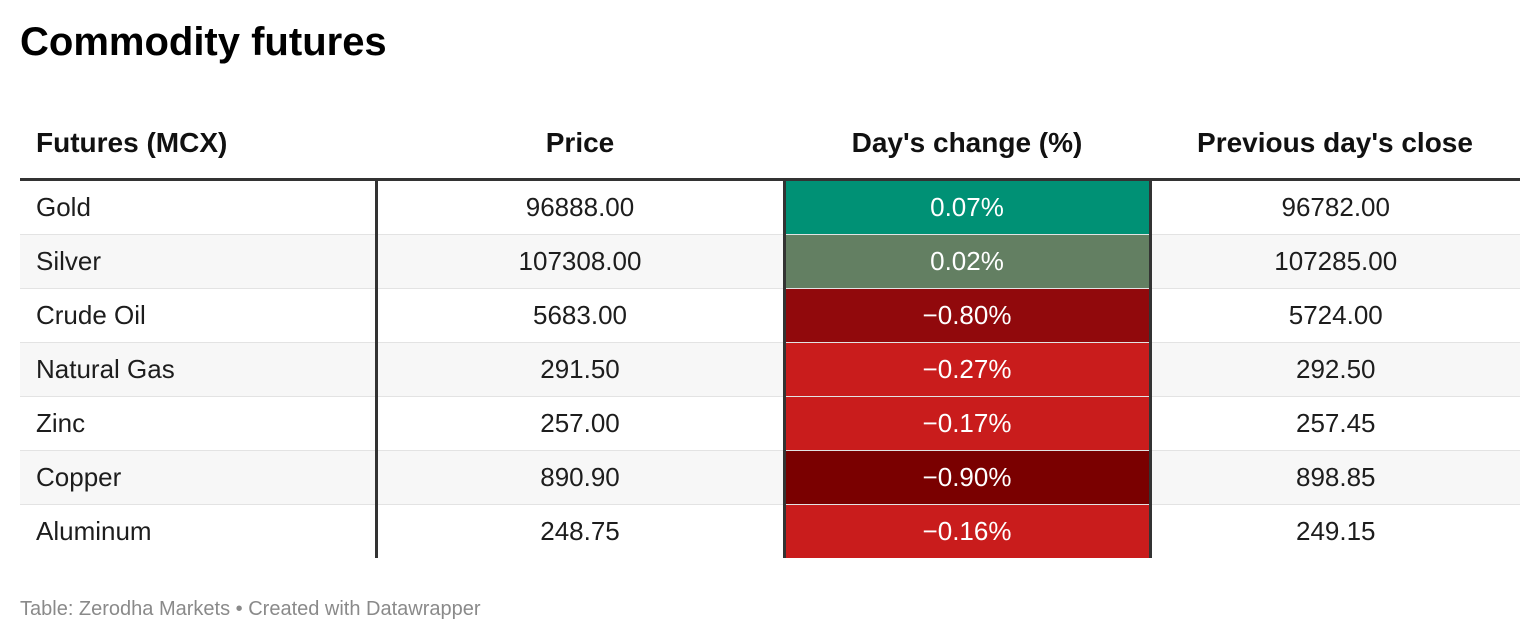  I want to click on table-row: Natural Gas 291.50 −0.27% 292.50, so click(770, 369).